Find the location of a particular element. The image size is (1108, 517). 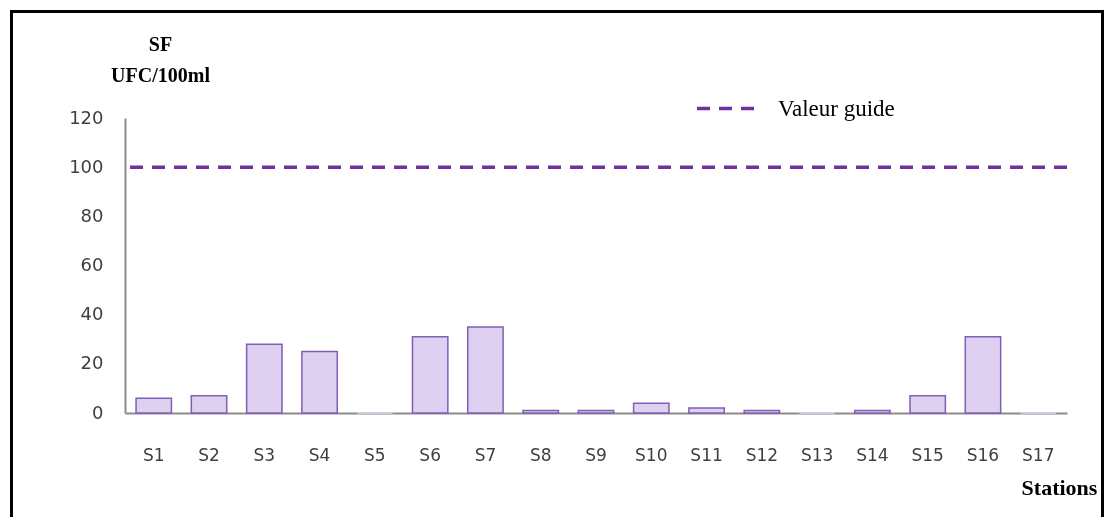

x-tick-label: S15 is located at coordinates (927, 454).